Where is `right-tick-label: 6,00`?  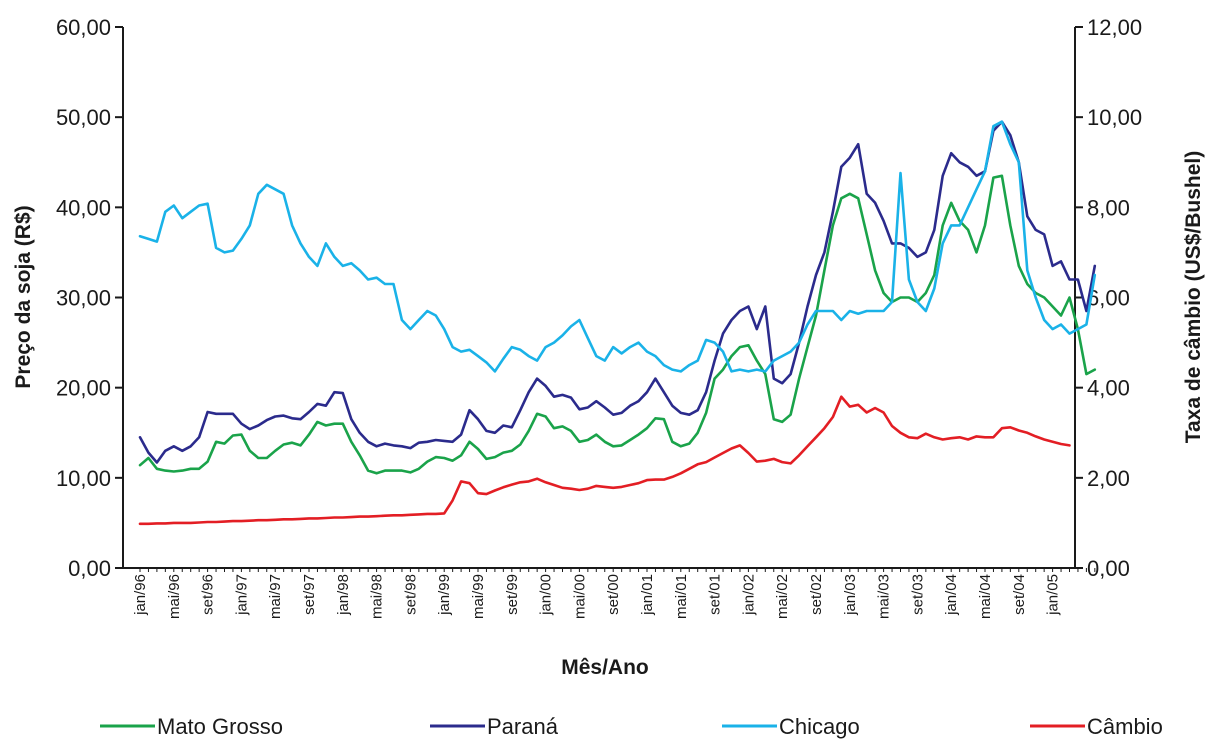
right-tick-label: 6,00 is located at coordinates (1108, 298).